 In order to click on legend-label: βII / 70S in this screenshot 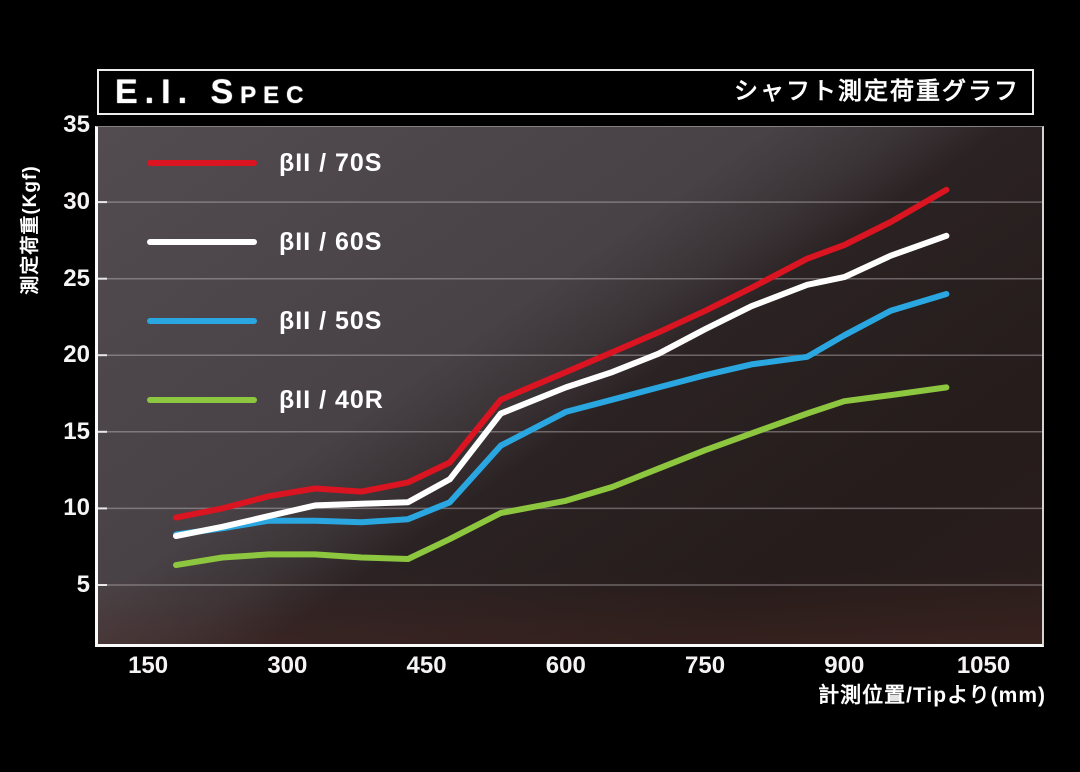, I will do `click(331, 162)`.